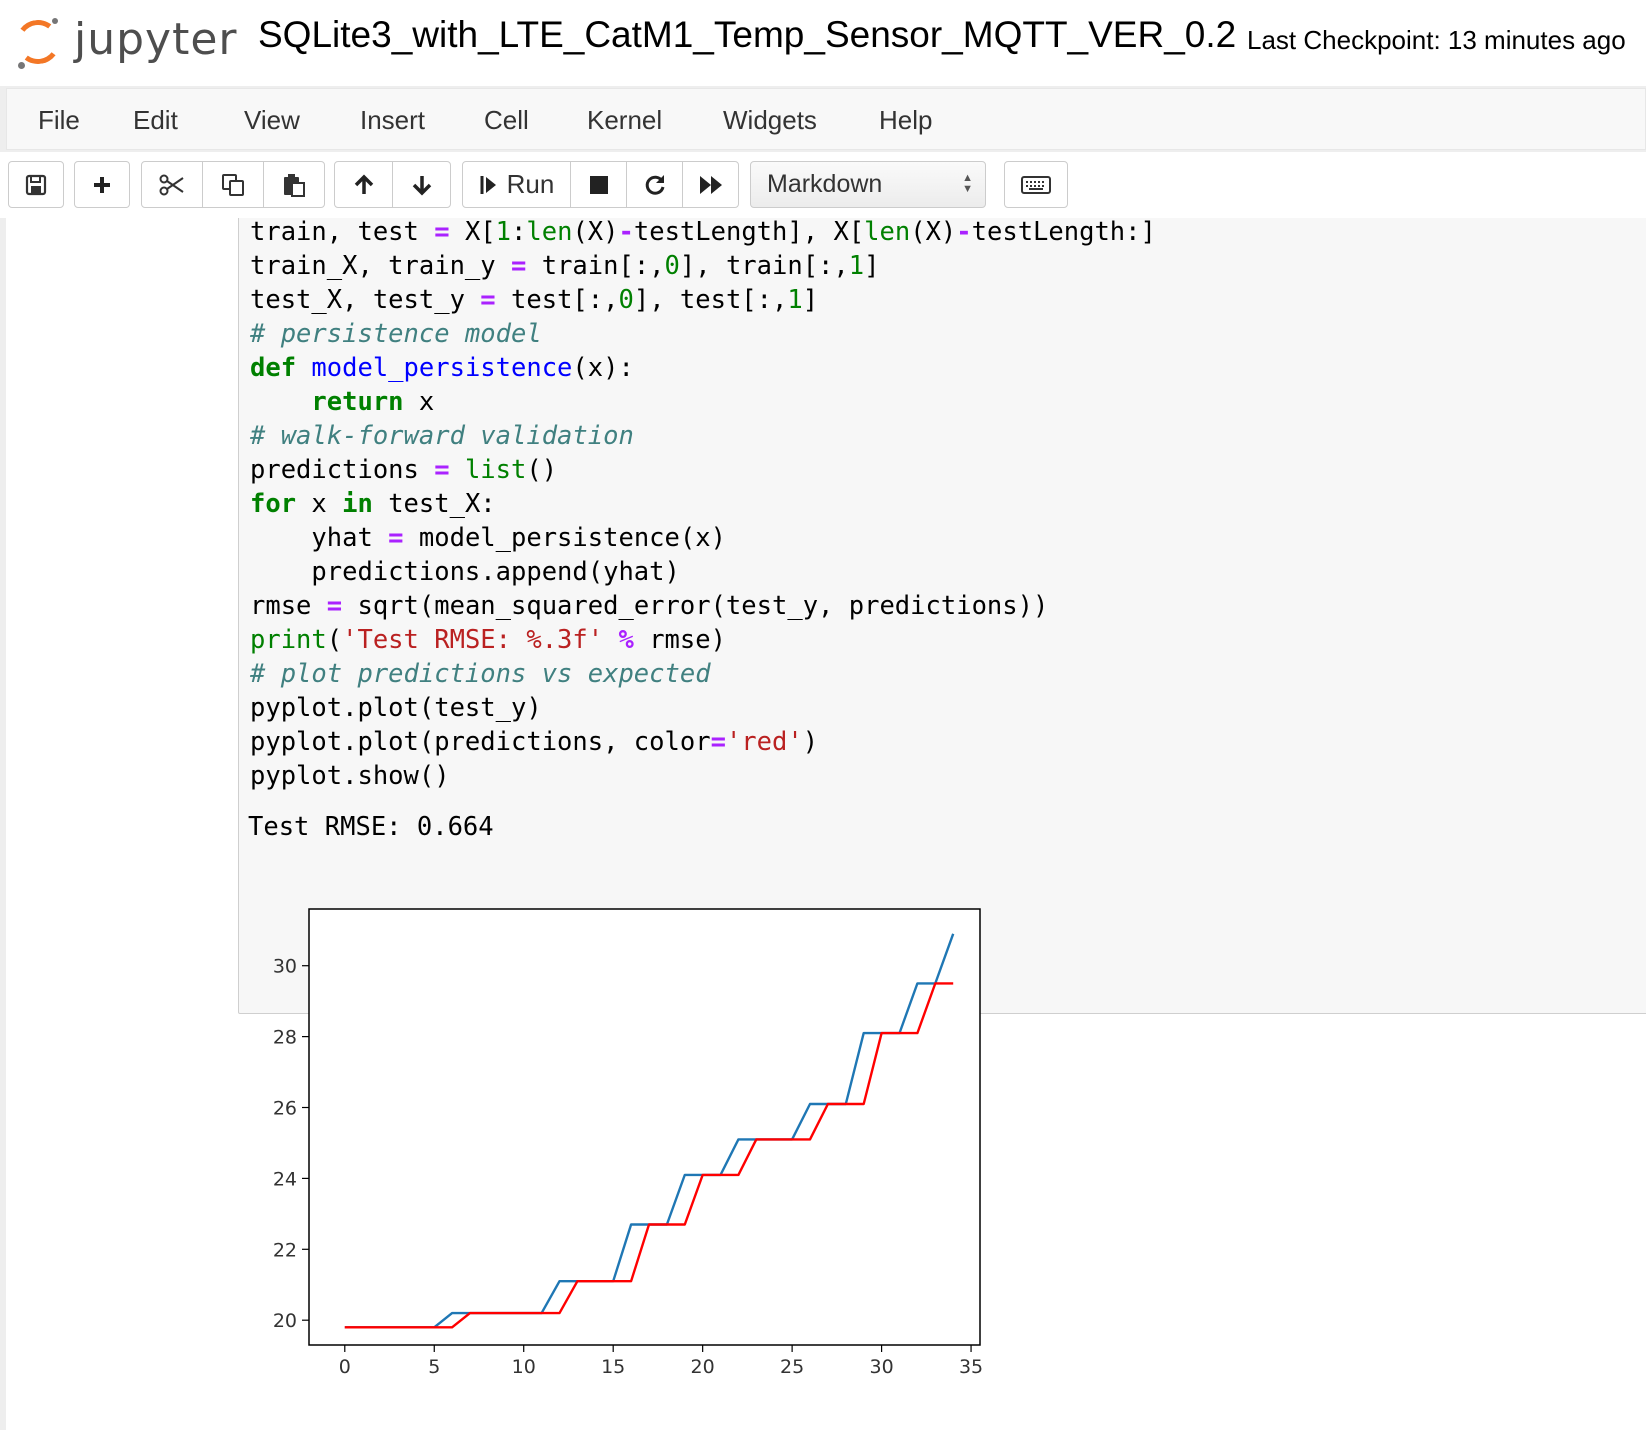  Describe the element at coordinates (285, 1250) in the screenshot. I see `y-tick-label: 22` at that location.